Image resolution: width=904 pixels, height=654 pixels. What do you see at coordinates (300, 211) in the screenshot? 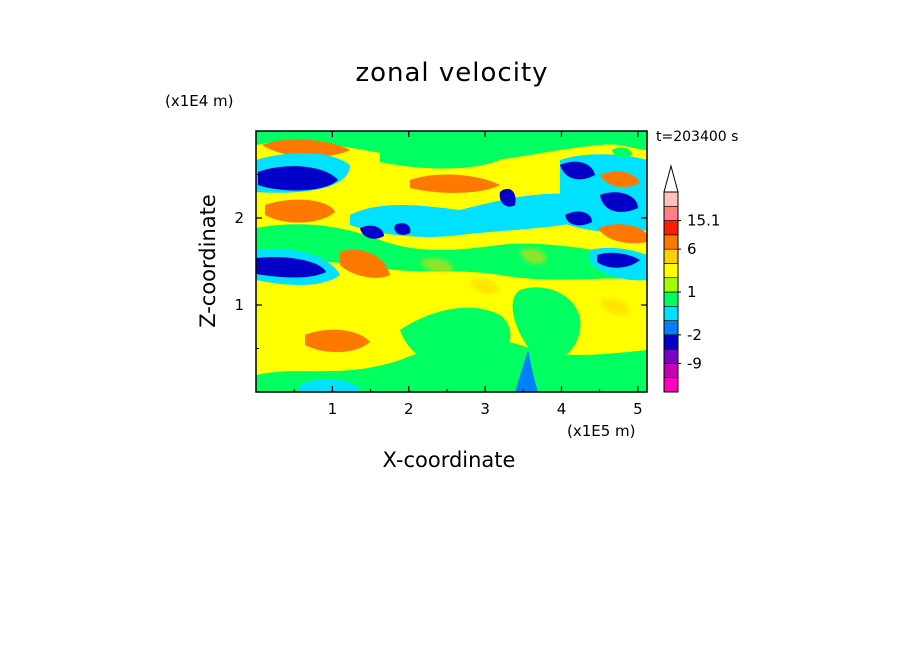
I see `patch-orange-upper-left` at bounding box center [300, 211].